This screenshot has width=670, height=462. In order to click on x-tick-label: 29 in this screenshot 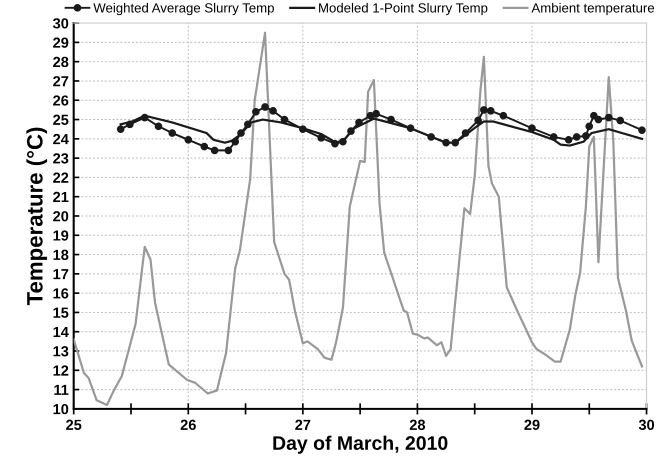, I will do `click(532, 425)`.